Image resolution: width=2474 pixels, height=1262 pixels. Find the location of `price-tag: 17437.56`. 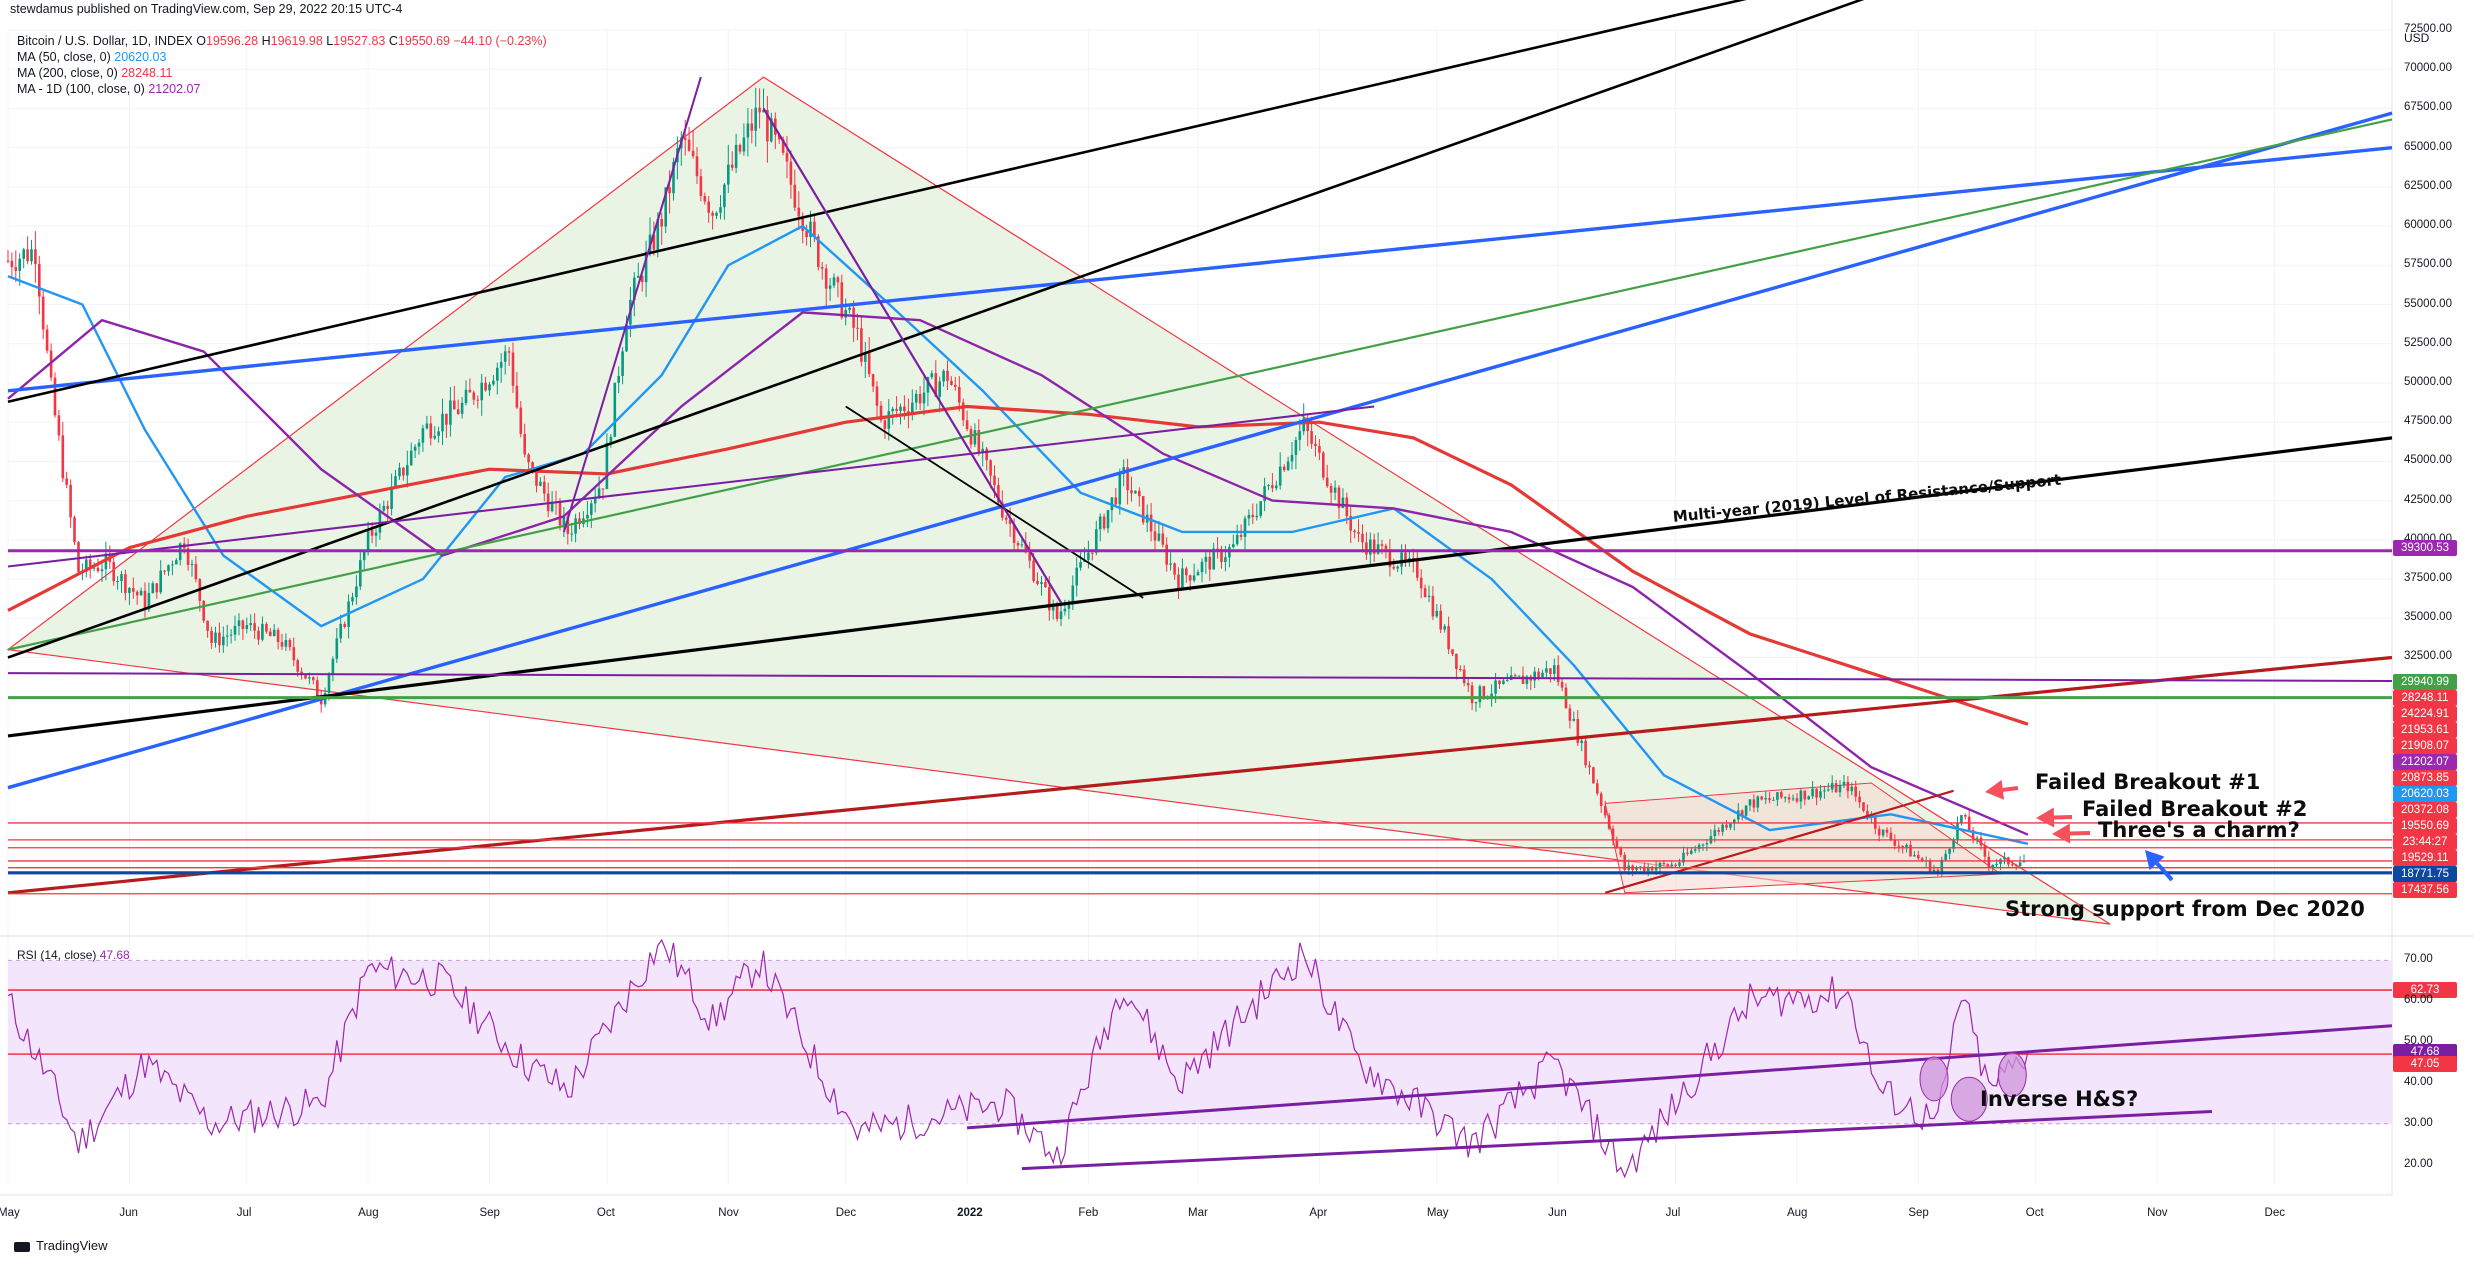

price-tag: 17437.56 is located at coordinates (2425, 890).